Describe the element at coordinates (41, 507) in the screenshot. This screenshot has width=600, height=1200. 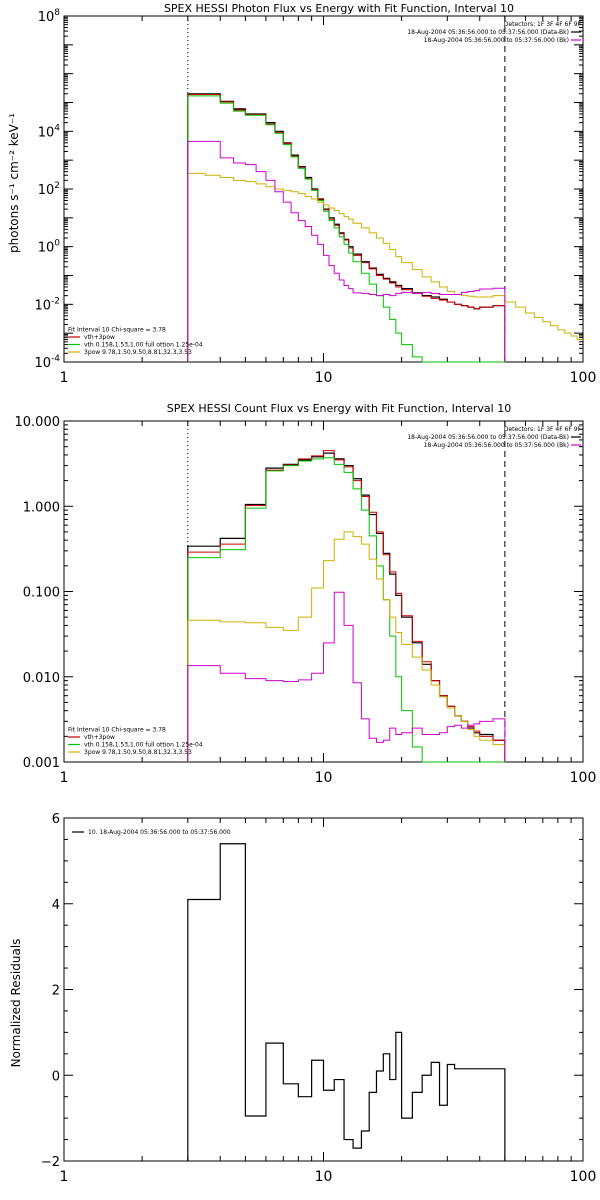
I see `y-tick-label: 1.000` at that location.